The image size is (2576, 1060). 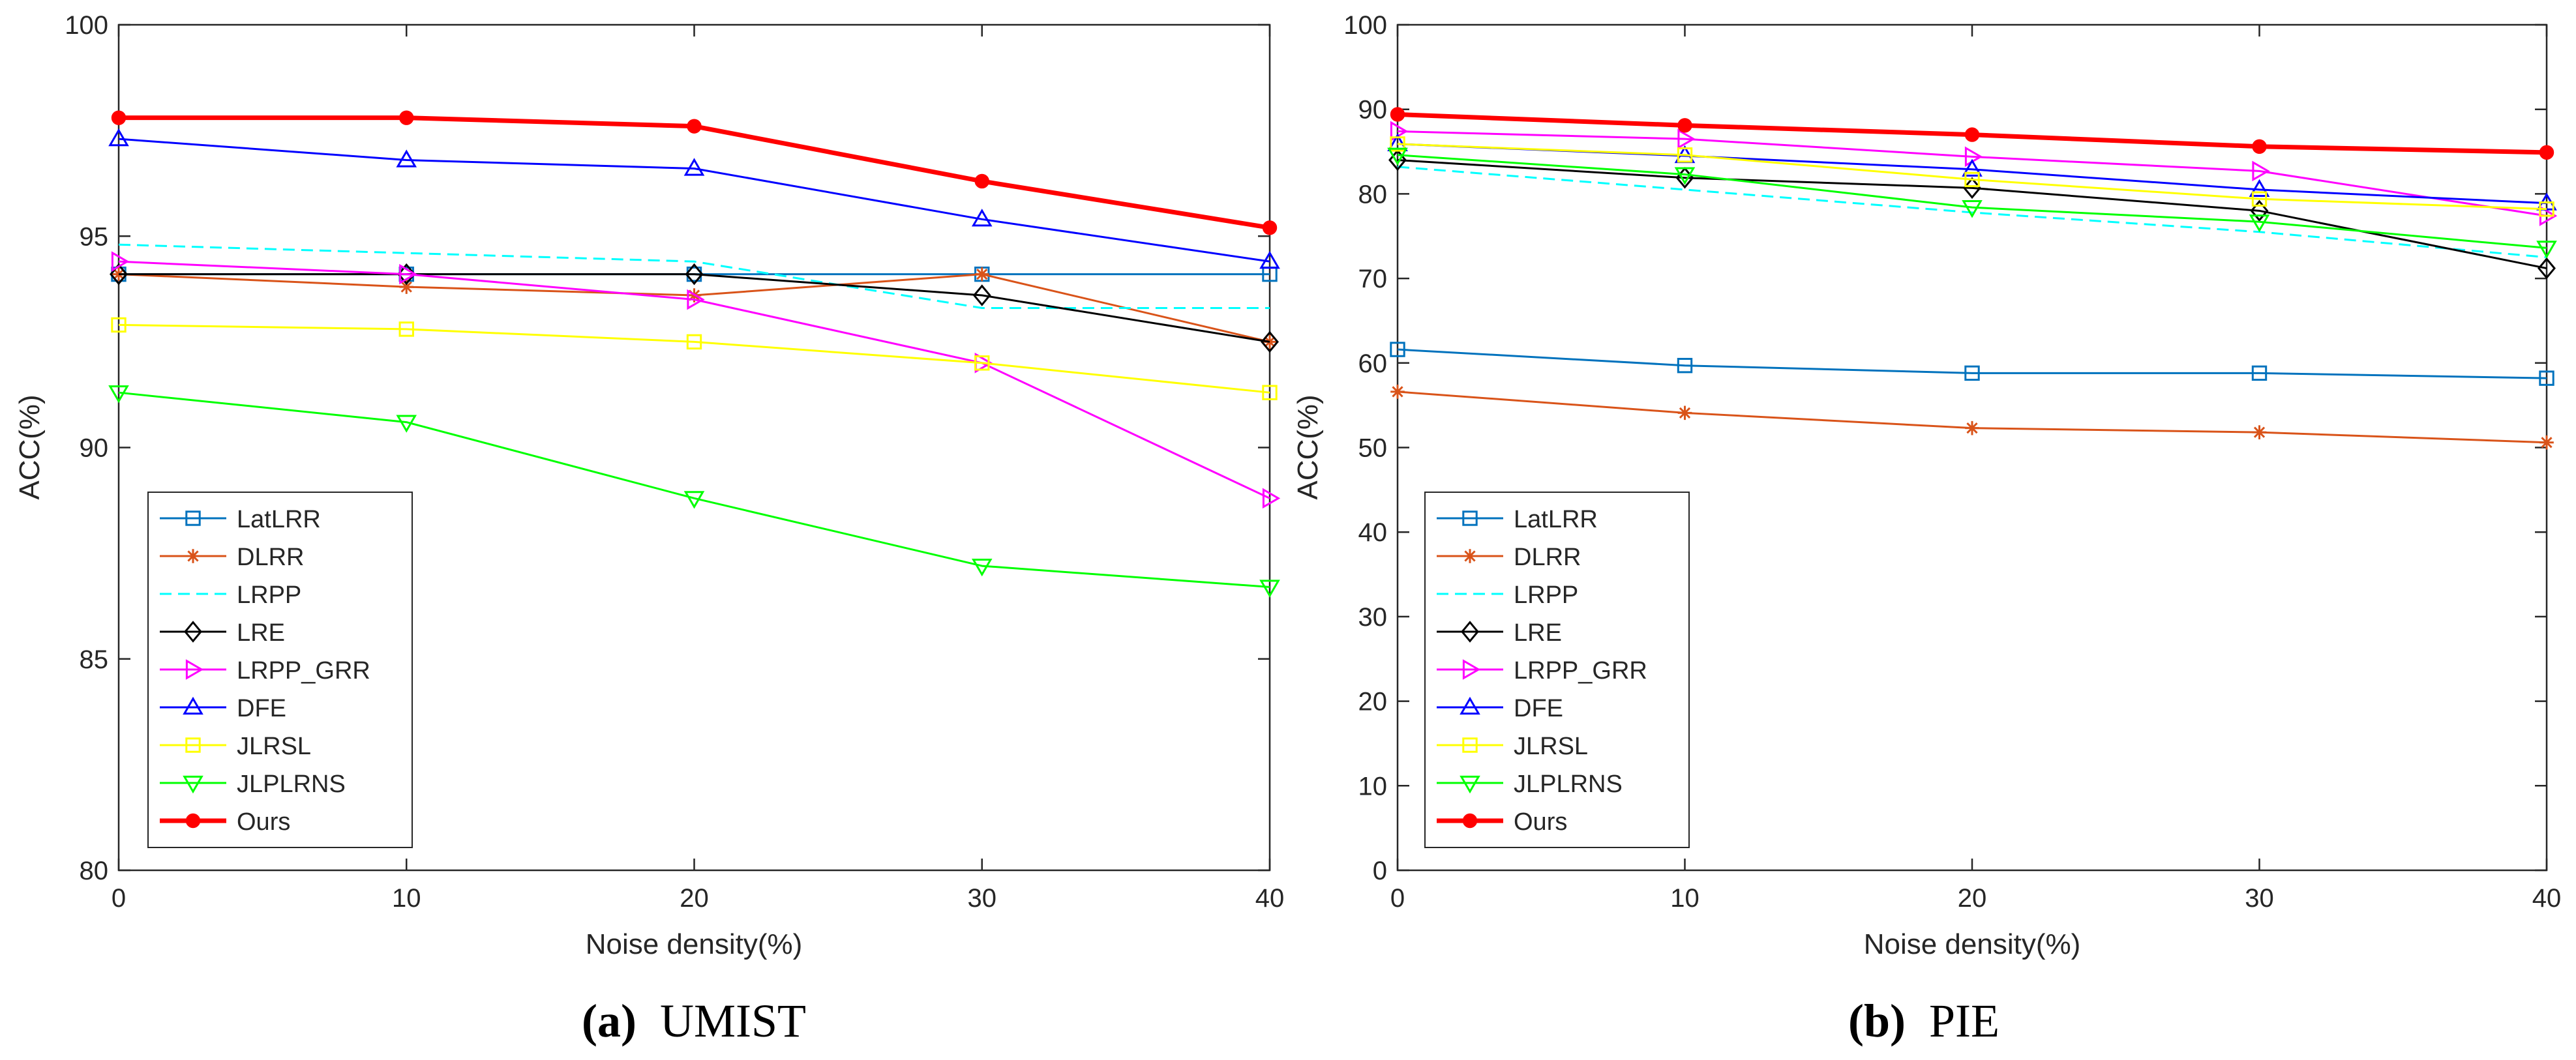 What do you see at coordinates (694, 899) in the screenshot?
I see `x-tick-label-umist-20: 20` at bounding box center [694, 899].